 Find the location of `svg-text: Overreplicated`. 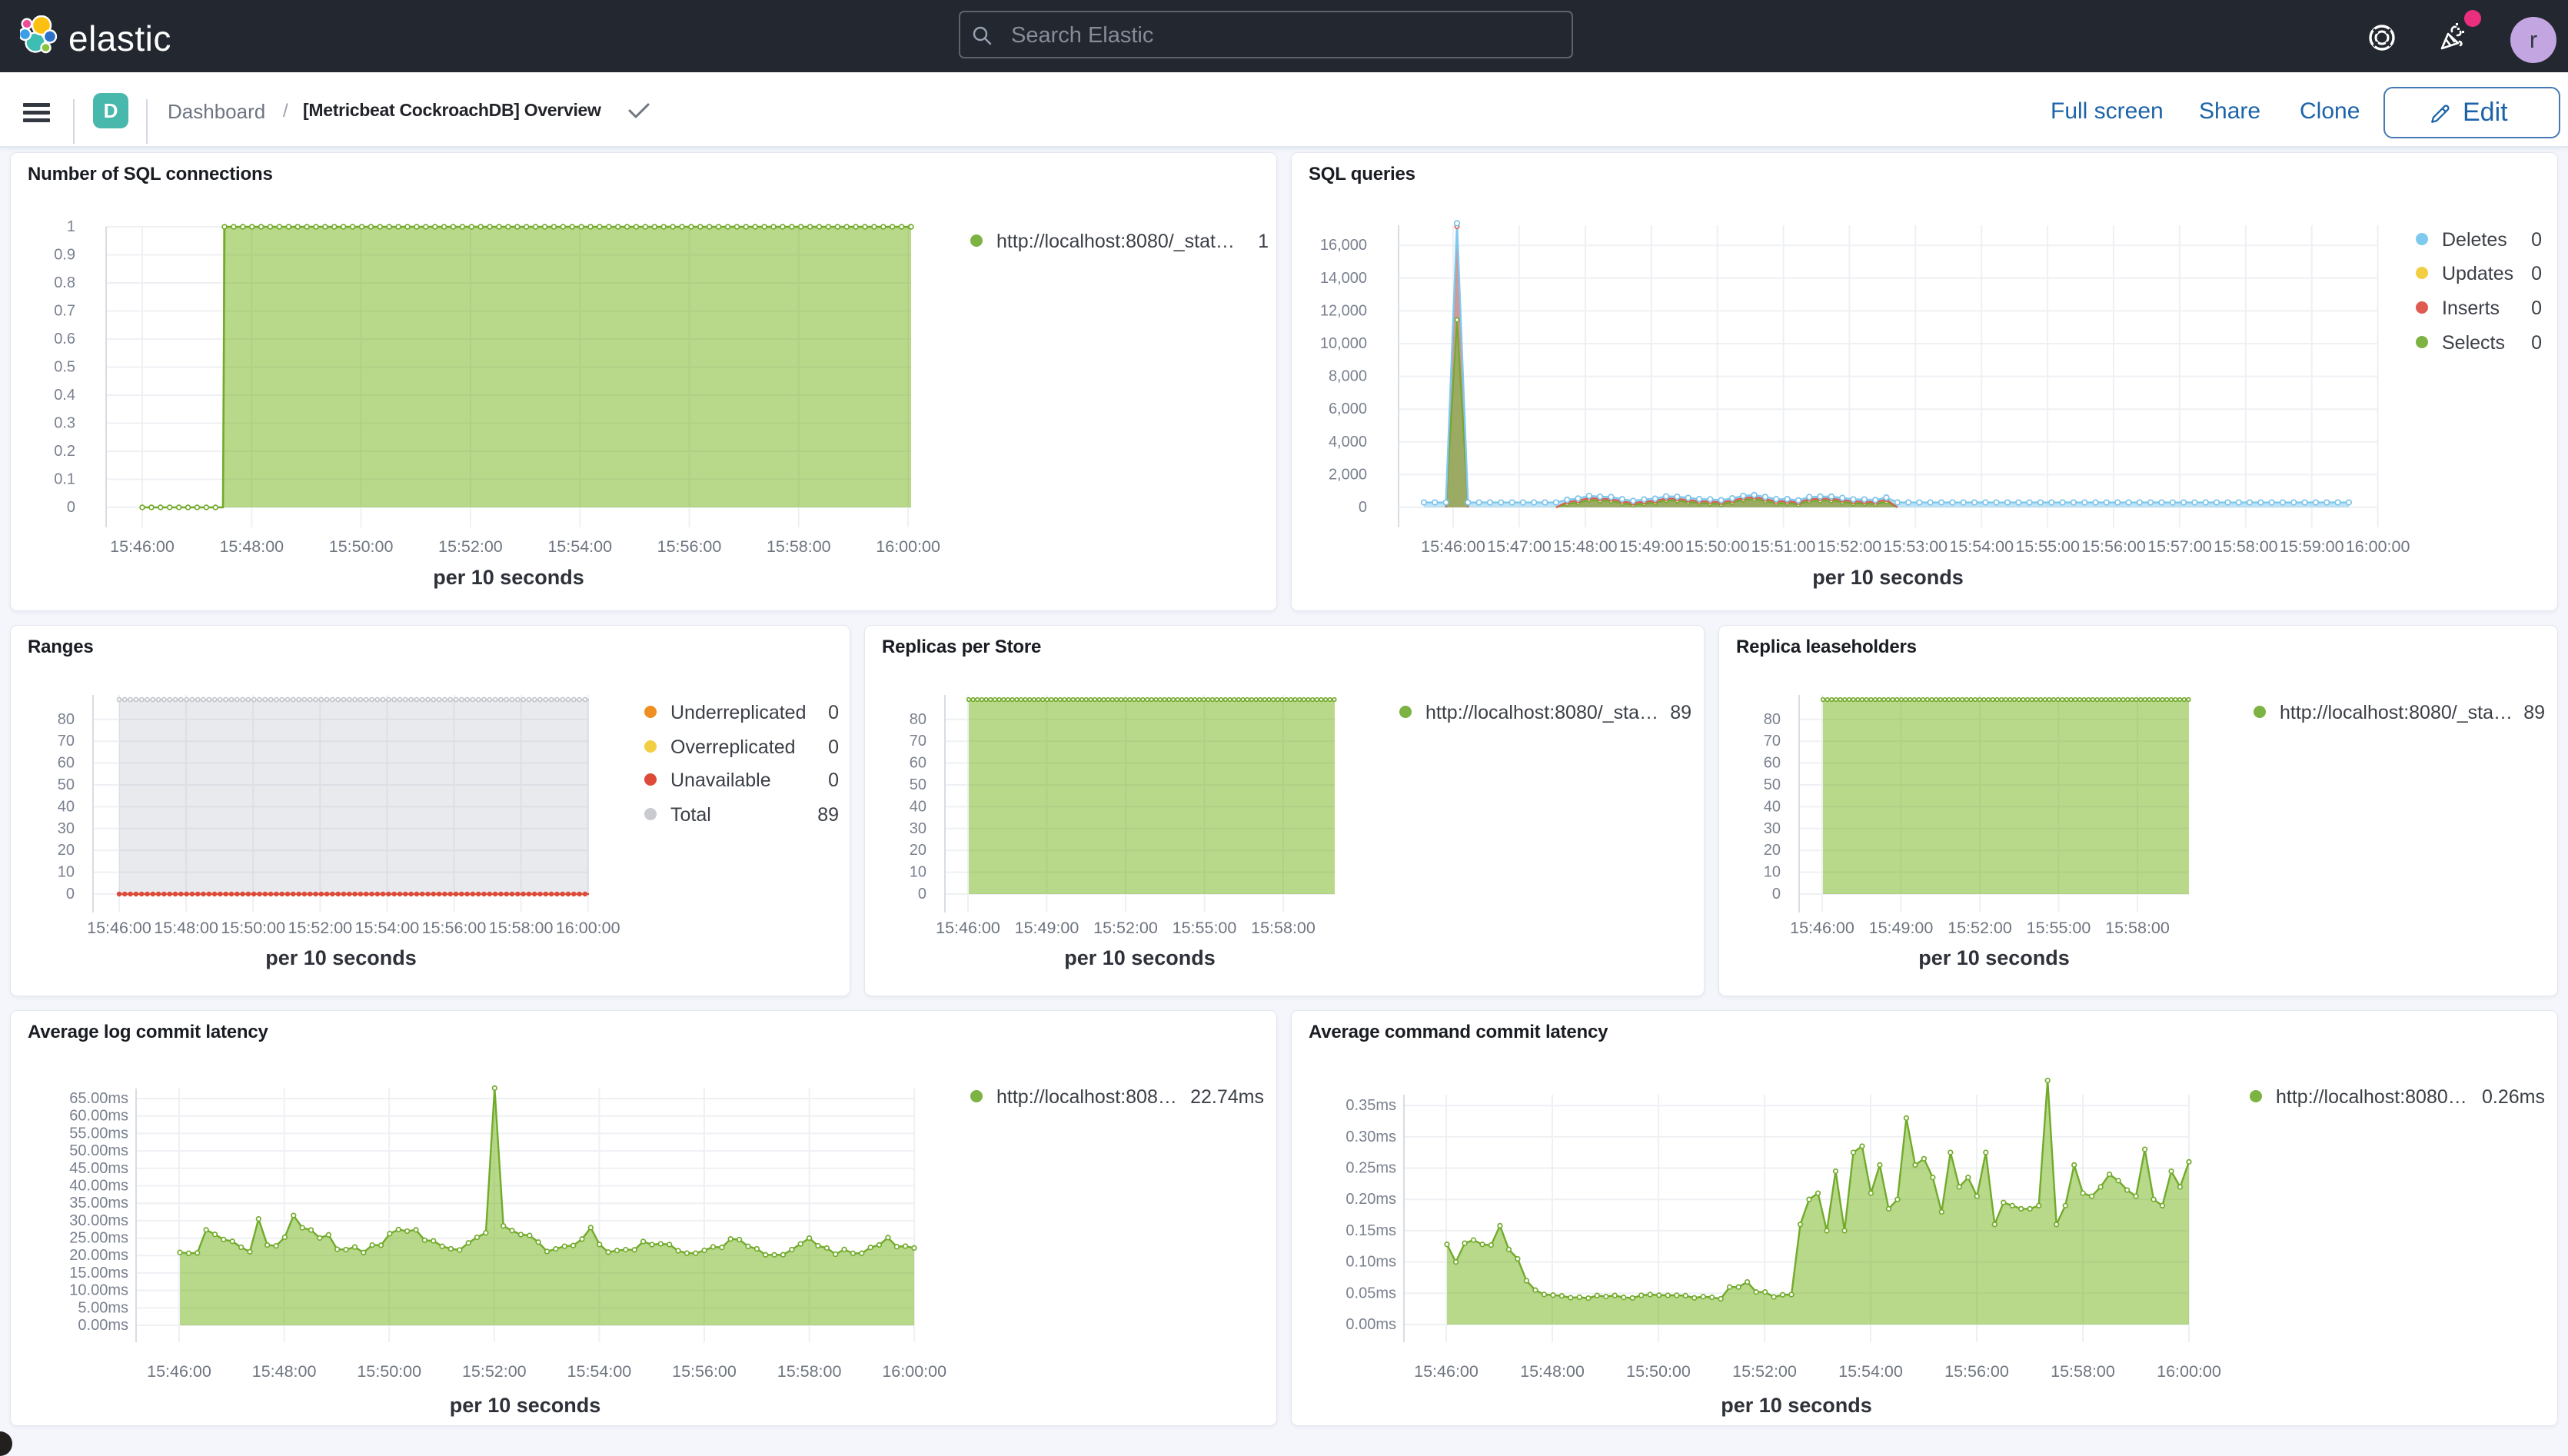

svg-text: Overreplicated is located at coordinates (733, 747).